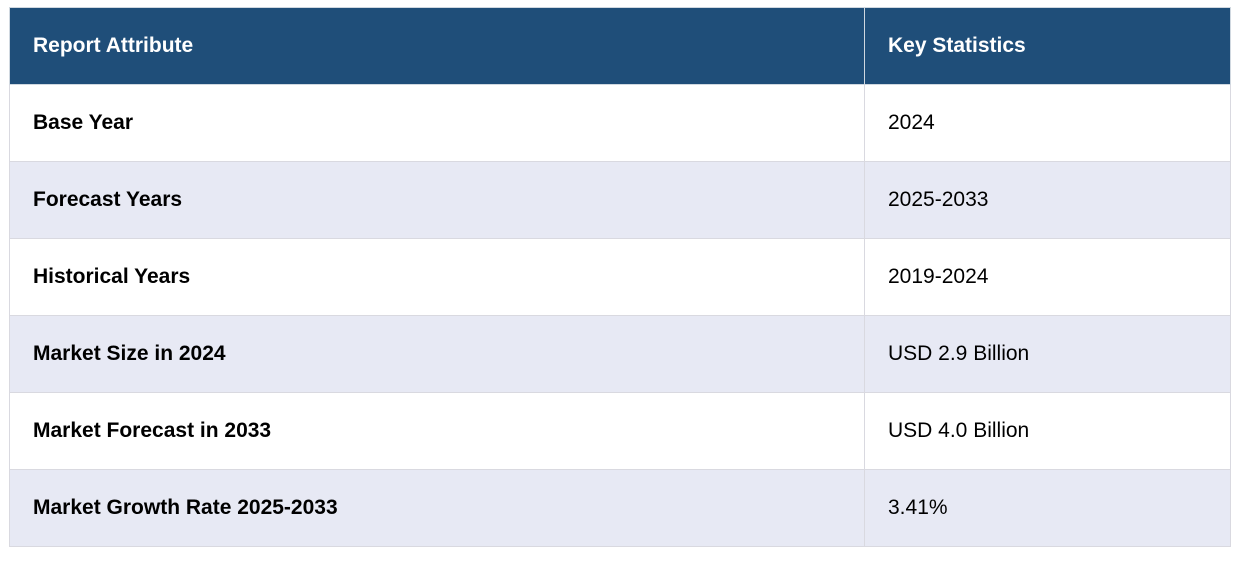 The height and width of the screenshot is (570, 1251). I want to click on table-row: Market Forecast in 2033 USD 4.0 Billion, so click(620, 431).